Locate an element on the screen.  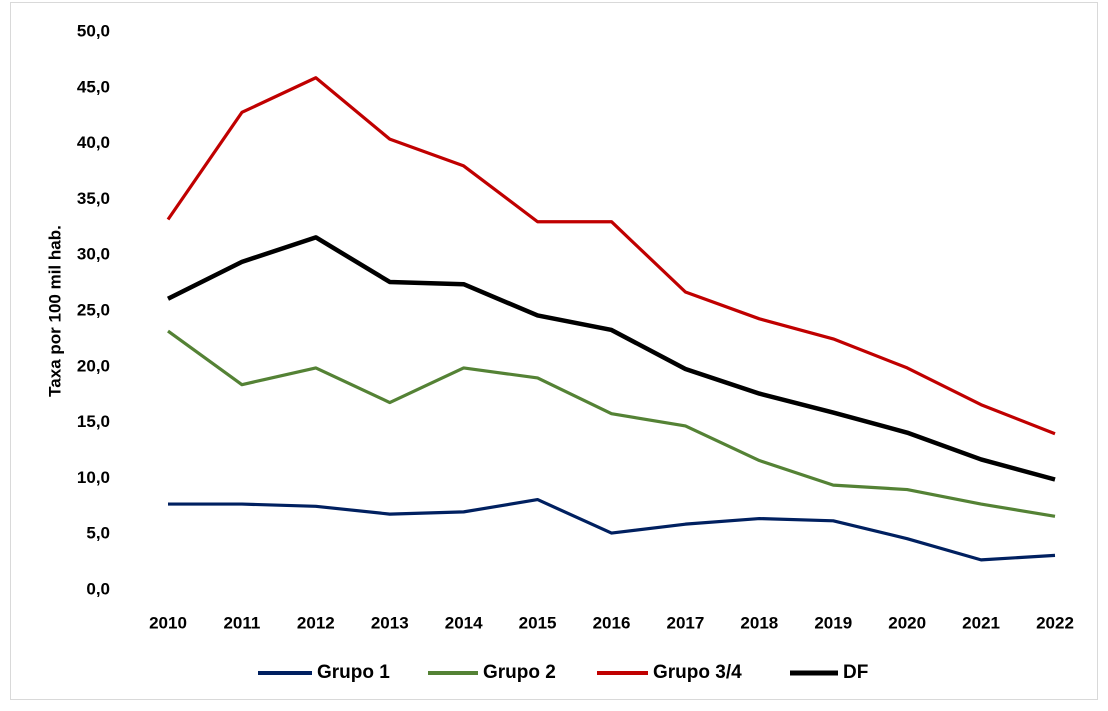
y-tick-label: 0,0 is located at coordinates (98, 588).